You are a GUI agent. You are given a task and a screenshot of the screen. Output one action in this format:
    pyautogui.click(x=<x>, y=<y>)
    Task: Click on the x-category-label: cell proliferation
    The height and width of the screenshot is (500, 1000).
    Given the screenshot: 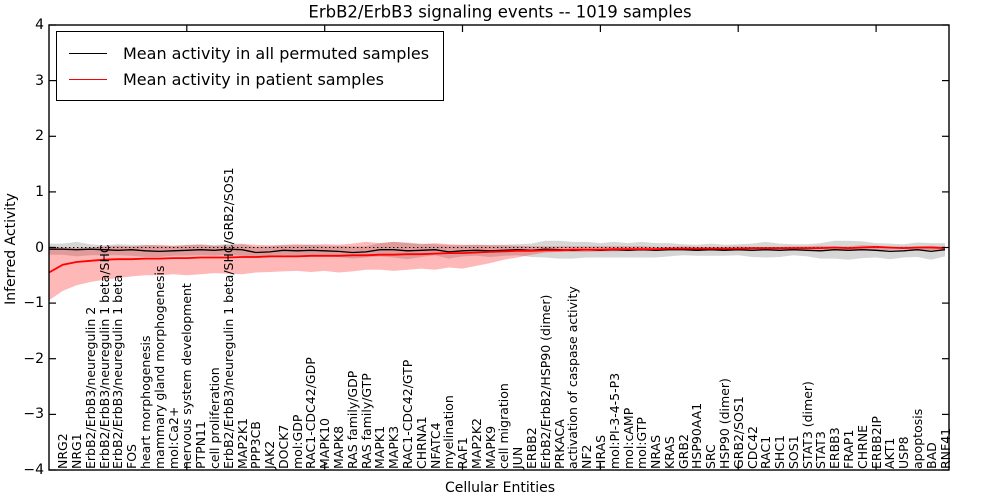 What is the action you would take?
    pyautogui.click(x=214, y=418)
    